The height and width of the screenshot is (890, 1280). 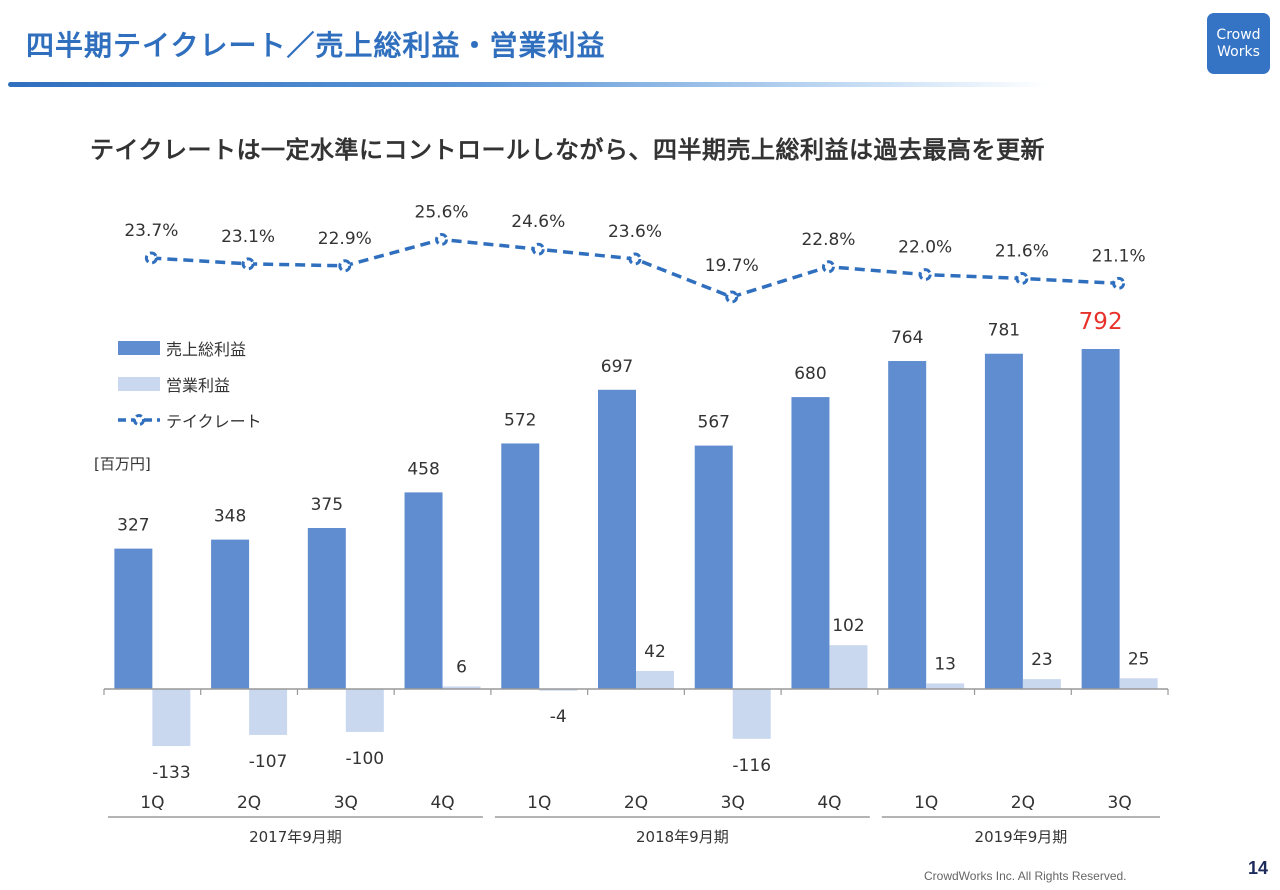 I want to click on data-label-take-rate: 22.0%, so click(x=925, y=248).